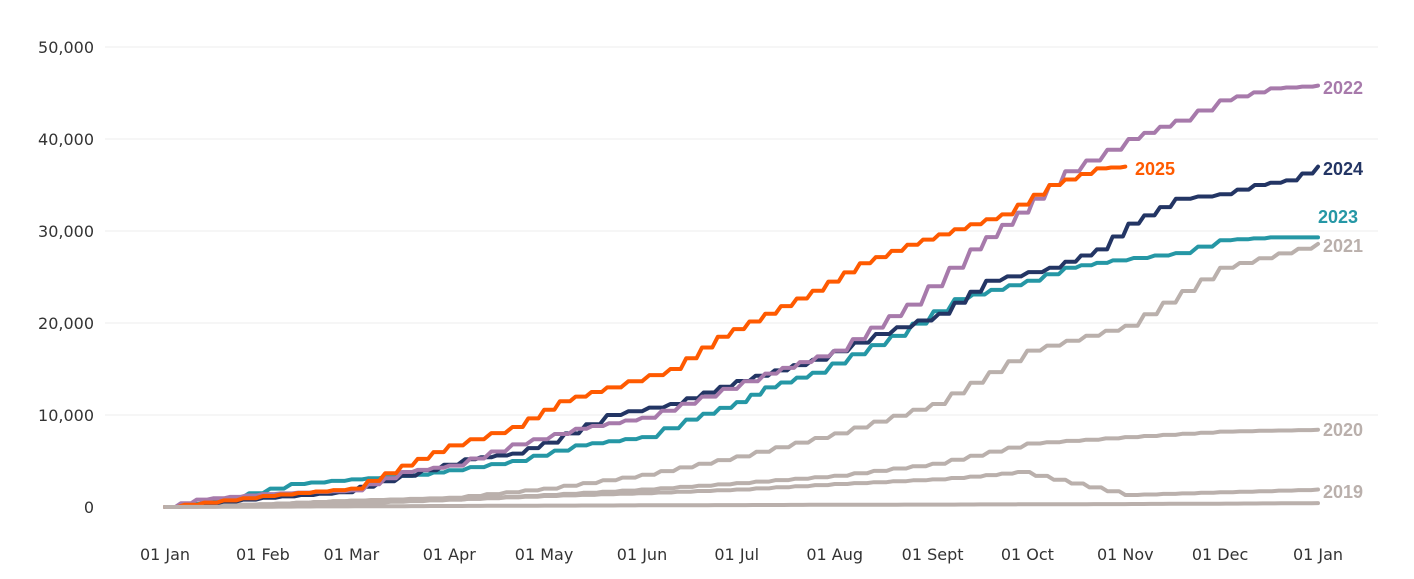 The height and width of the screenshot is (579, 1414). What do you see at coordinates (1343, 169) in the screenshot?
I see `series-end-label-2024: 2024` at bounding box center [1343, 169].